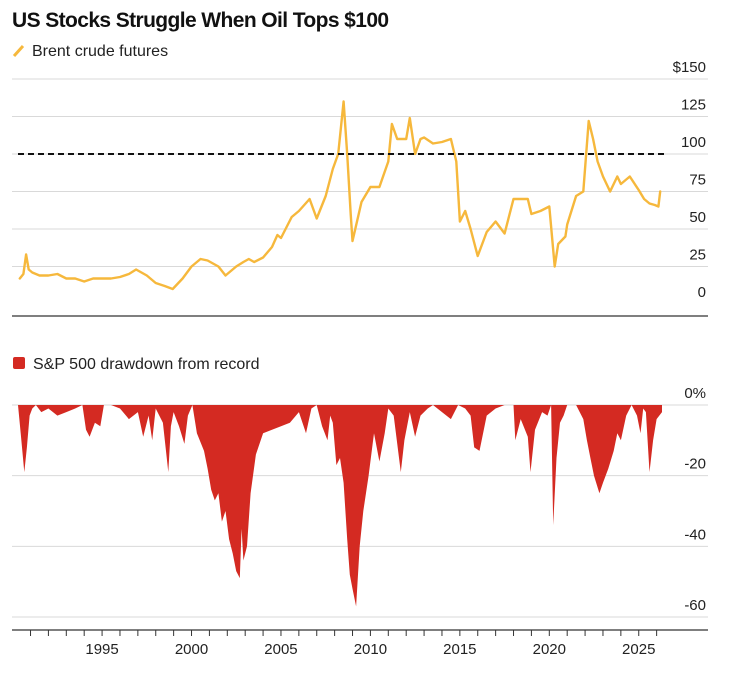 The height and width of the screenshot is (677, 733). What do you see at coordinates (549, 649) in the screenshot?
I see `x-tick-label: 2020` at bounding box center [549, 649].